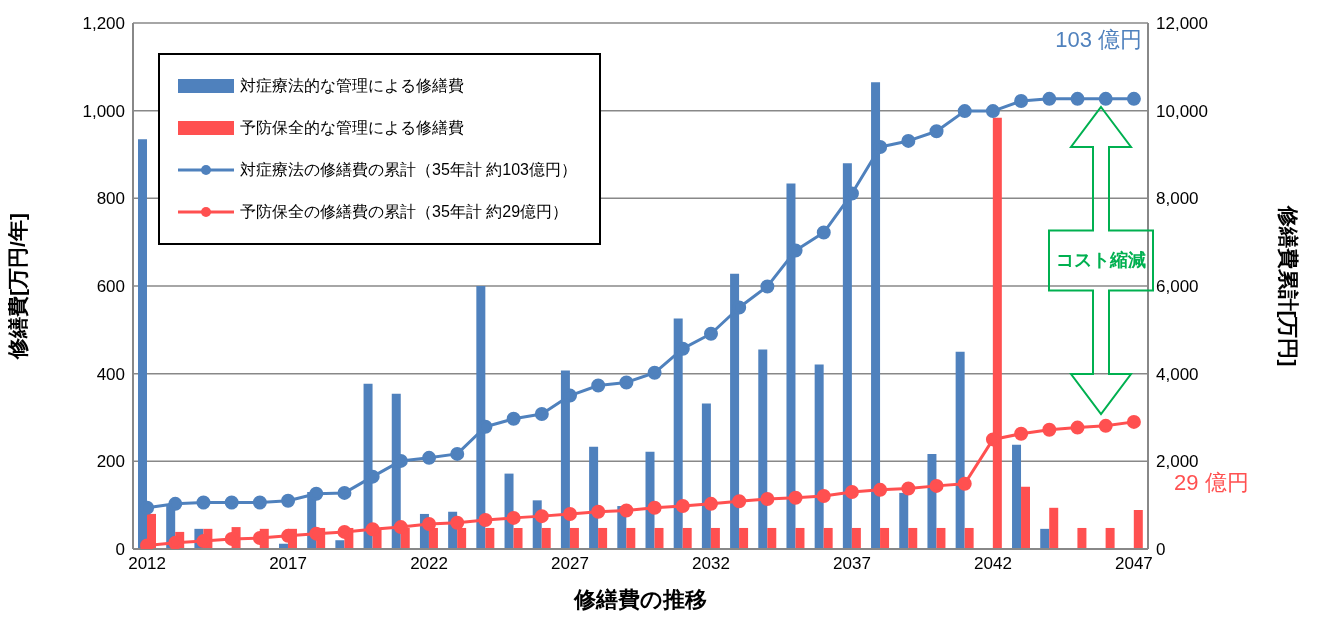  What do you see at coordinates (1098, 40) in the screenshot?
I see `annotation: 103 億円` at bounding box center [1098, 40].